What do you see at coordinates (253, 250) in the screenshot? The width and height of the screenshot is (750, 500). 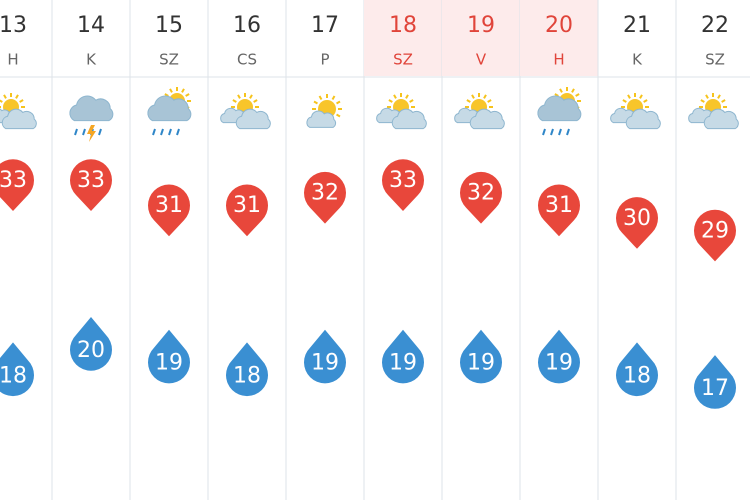 I see `day-column: 16 CS 31 18` at bounding box center [253, 250].